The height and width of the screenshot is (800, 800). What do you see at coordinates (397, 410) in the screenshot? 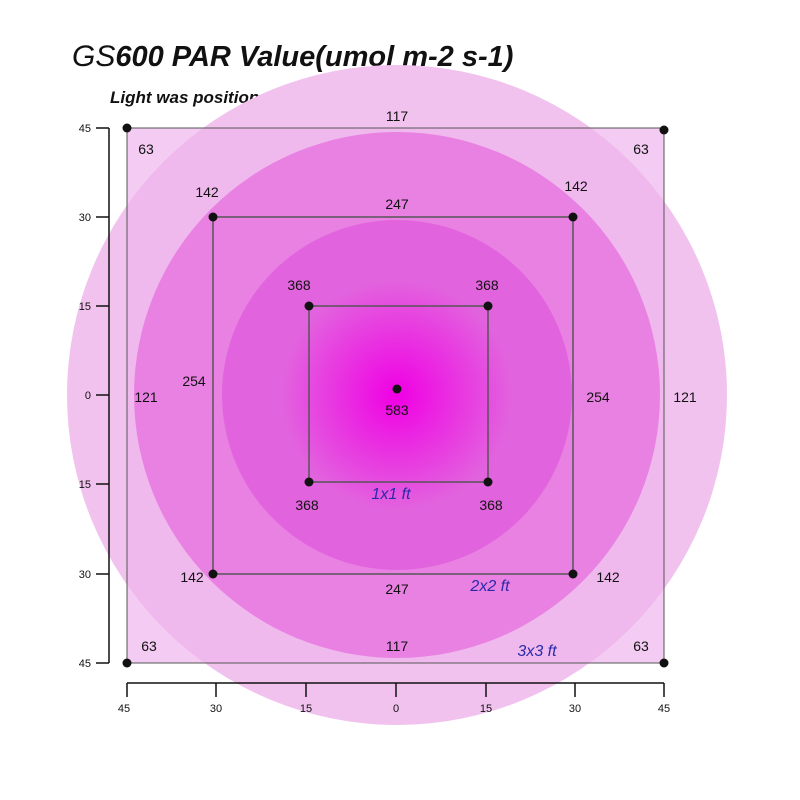
I see `value-center: 583` at bounding box center [397, 410].